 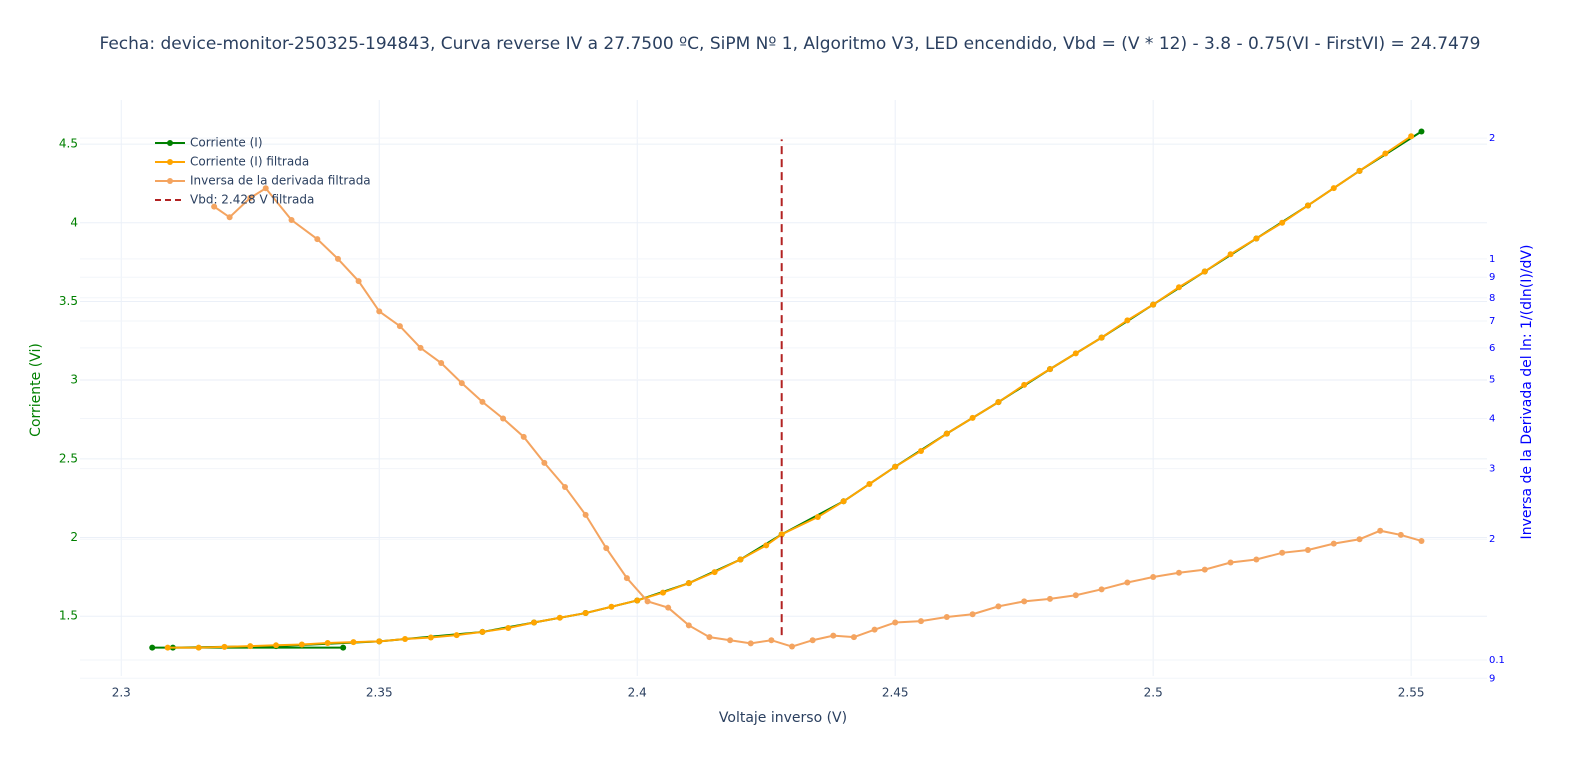 I want to click on x-tick-label: 2.4, so click(x=637, y=693).